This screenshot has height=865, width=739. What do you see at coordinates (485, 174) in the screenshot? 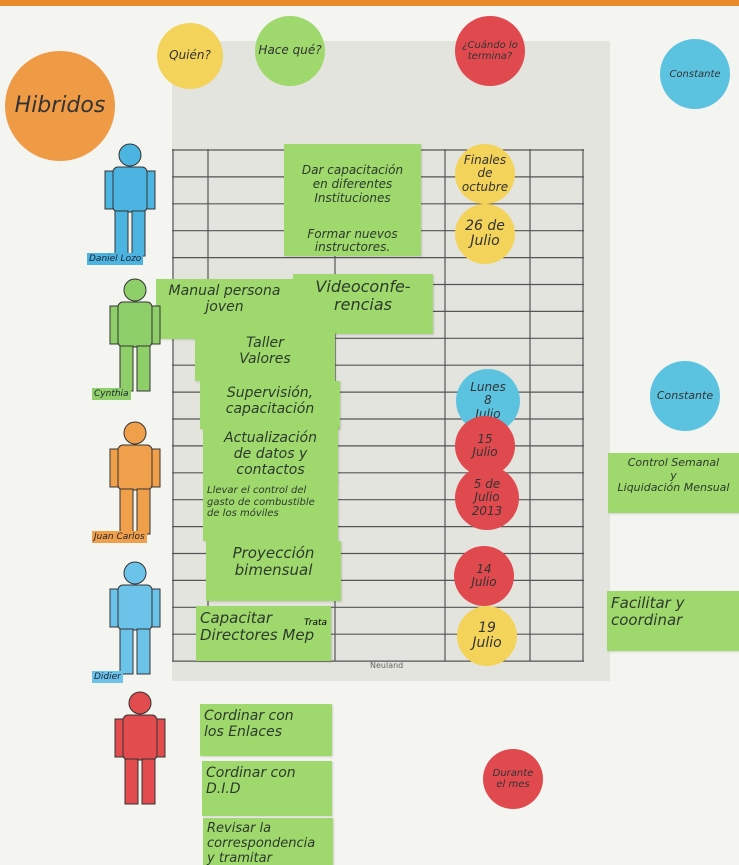
I see `date-circle: Finales de octubre` at bounding box center [485, 174].